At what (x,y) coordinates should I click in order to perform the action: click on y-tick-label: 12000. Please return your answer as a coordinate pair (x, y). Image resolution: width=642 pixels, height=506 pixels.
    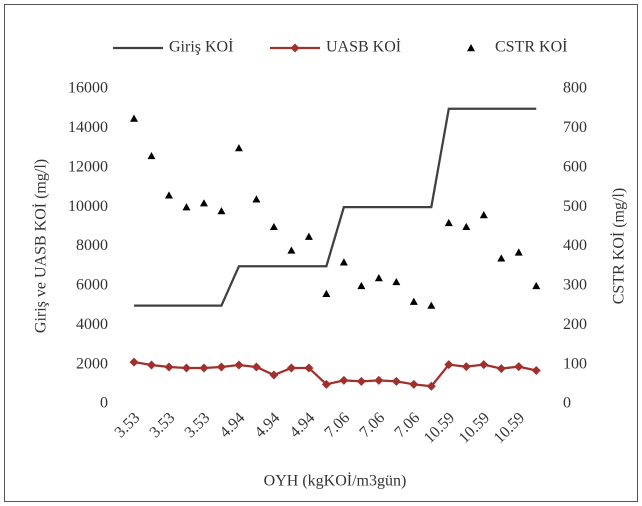
    Looking at the image, I should click on (88, 166).